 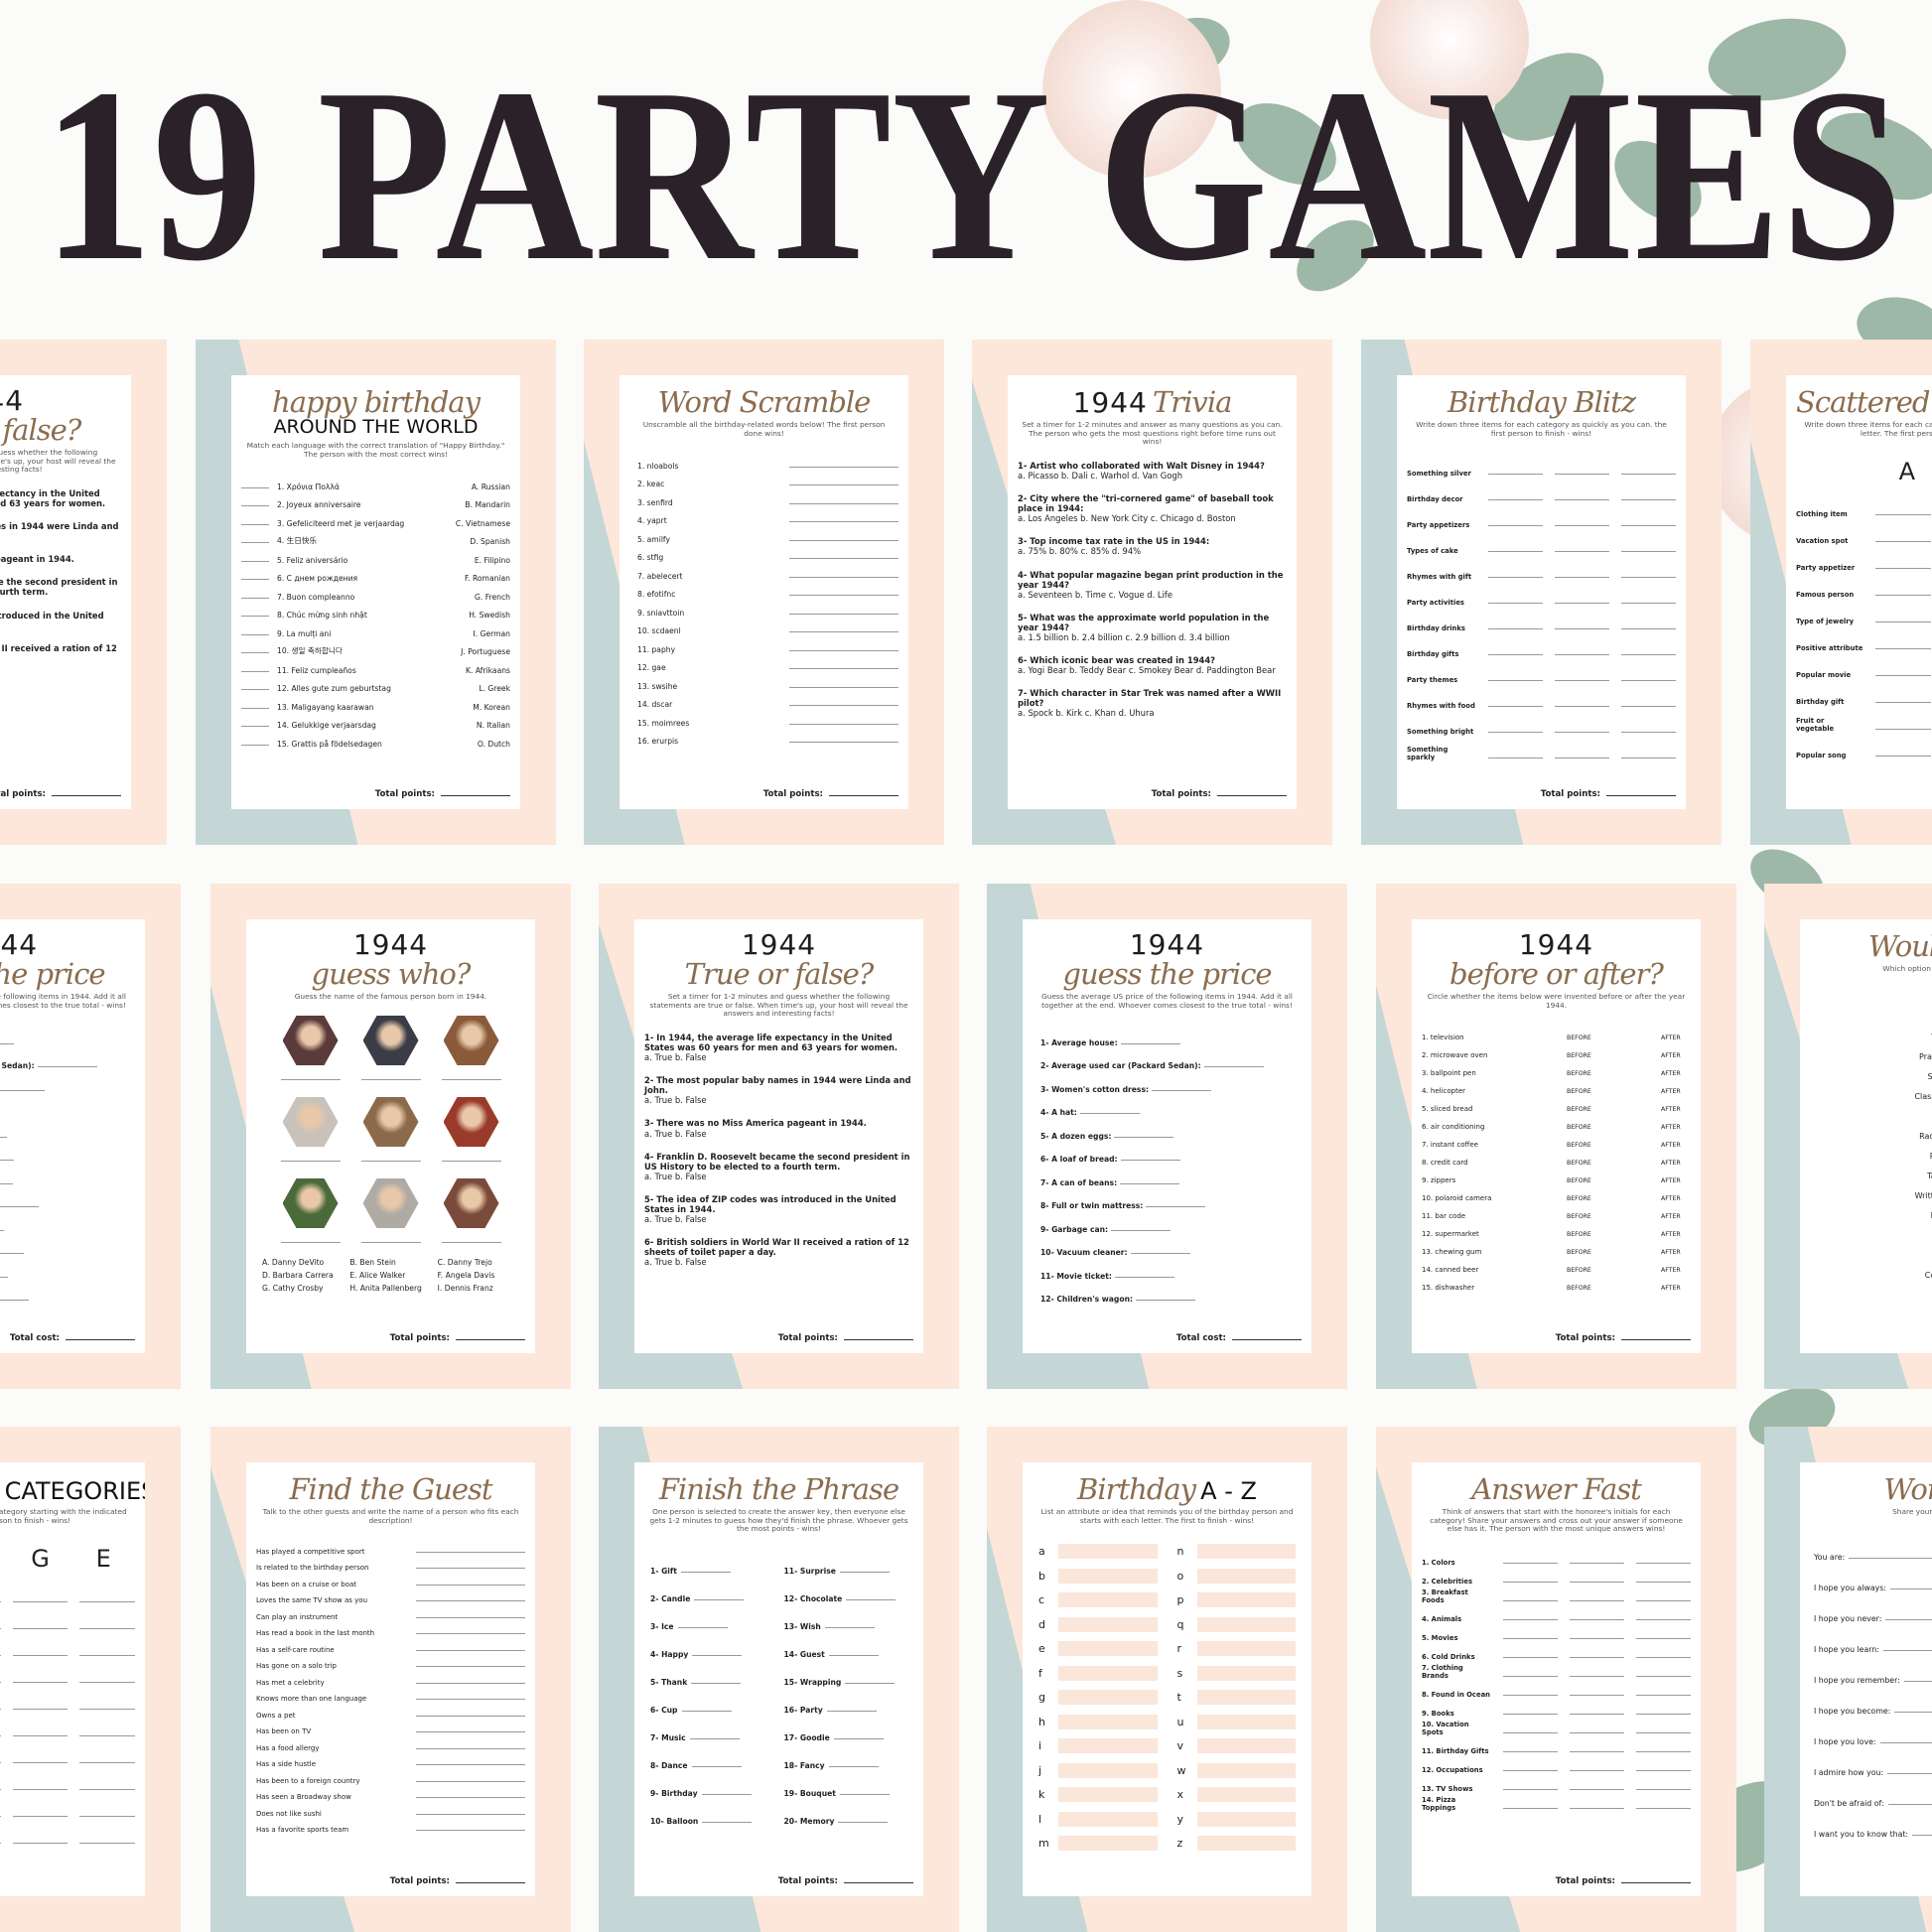 I want to click on option-item: Written Letters, so click(x=1923, y=1195).